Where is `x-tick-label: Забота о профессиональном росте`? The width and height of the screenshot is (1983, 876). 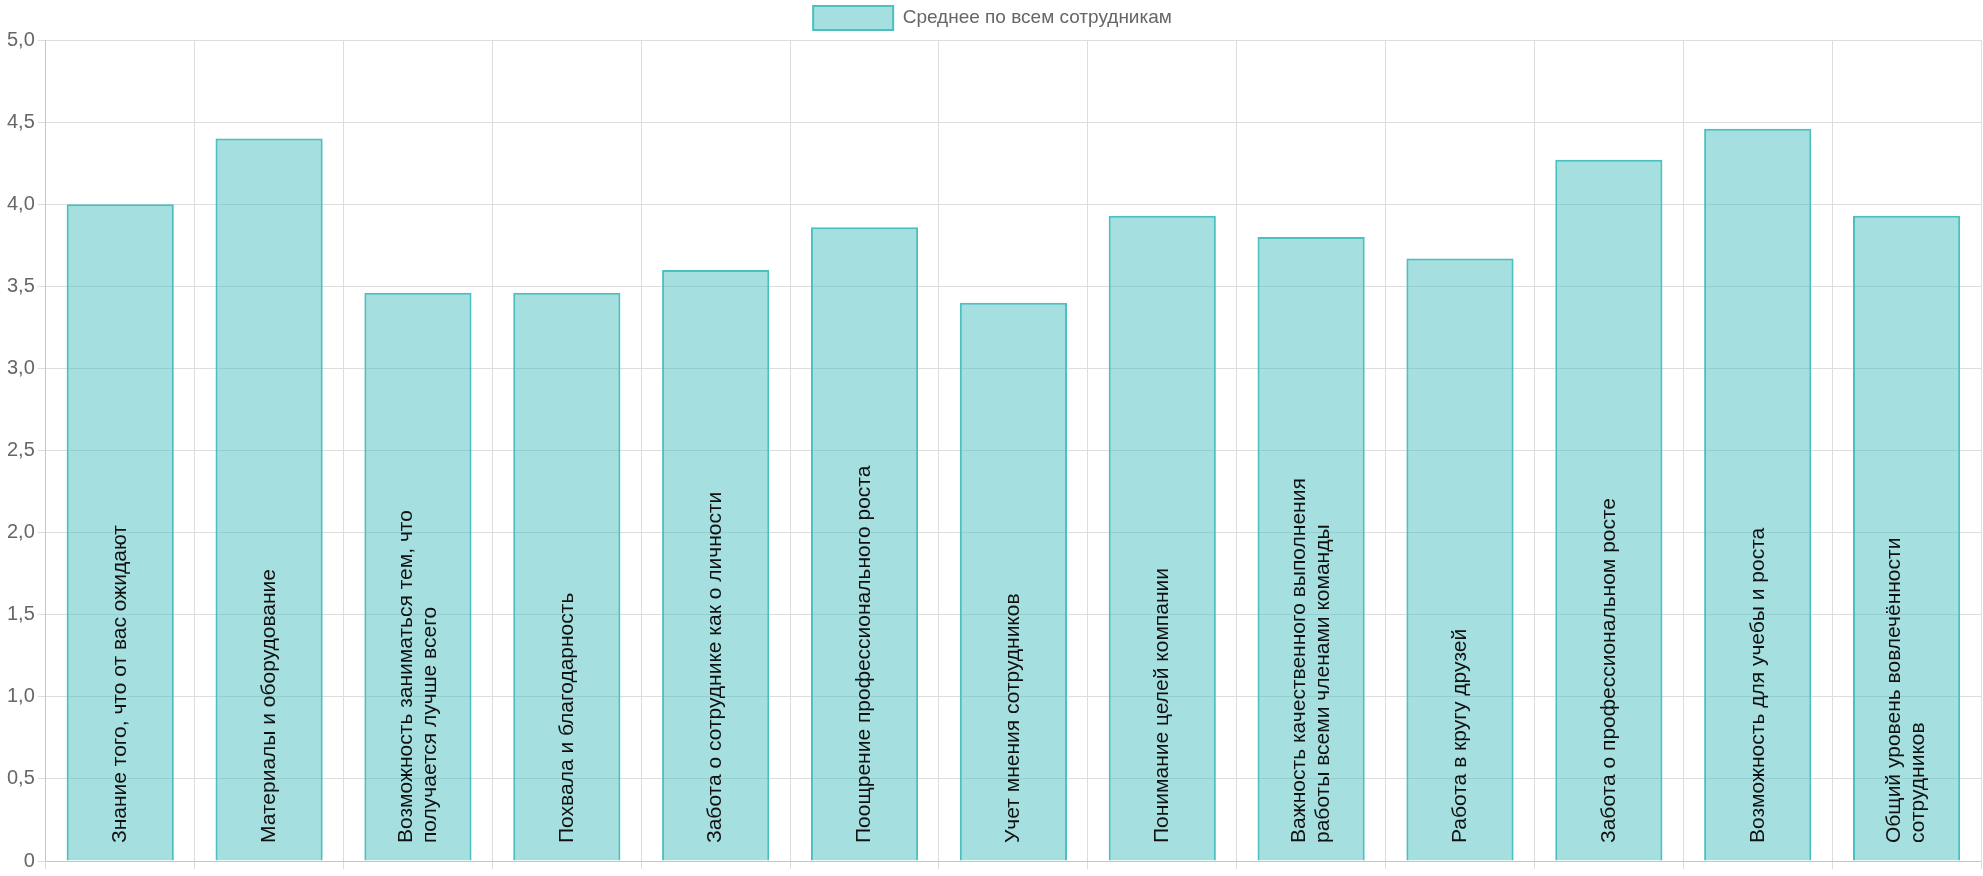 x-tick-label: Забота о профессиональном росте is located at coordinates (1607, 670).